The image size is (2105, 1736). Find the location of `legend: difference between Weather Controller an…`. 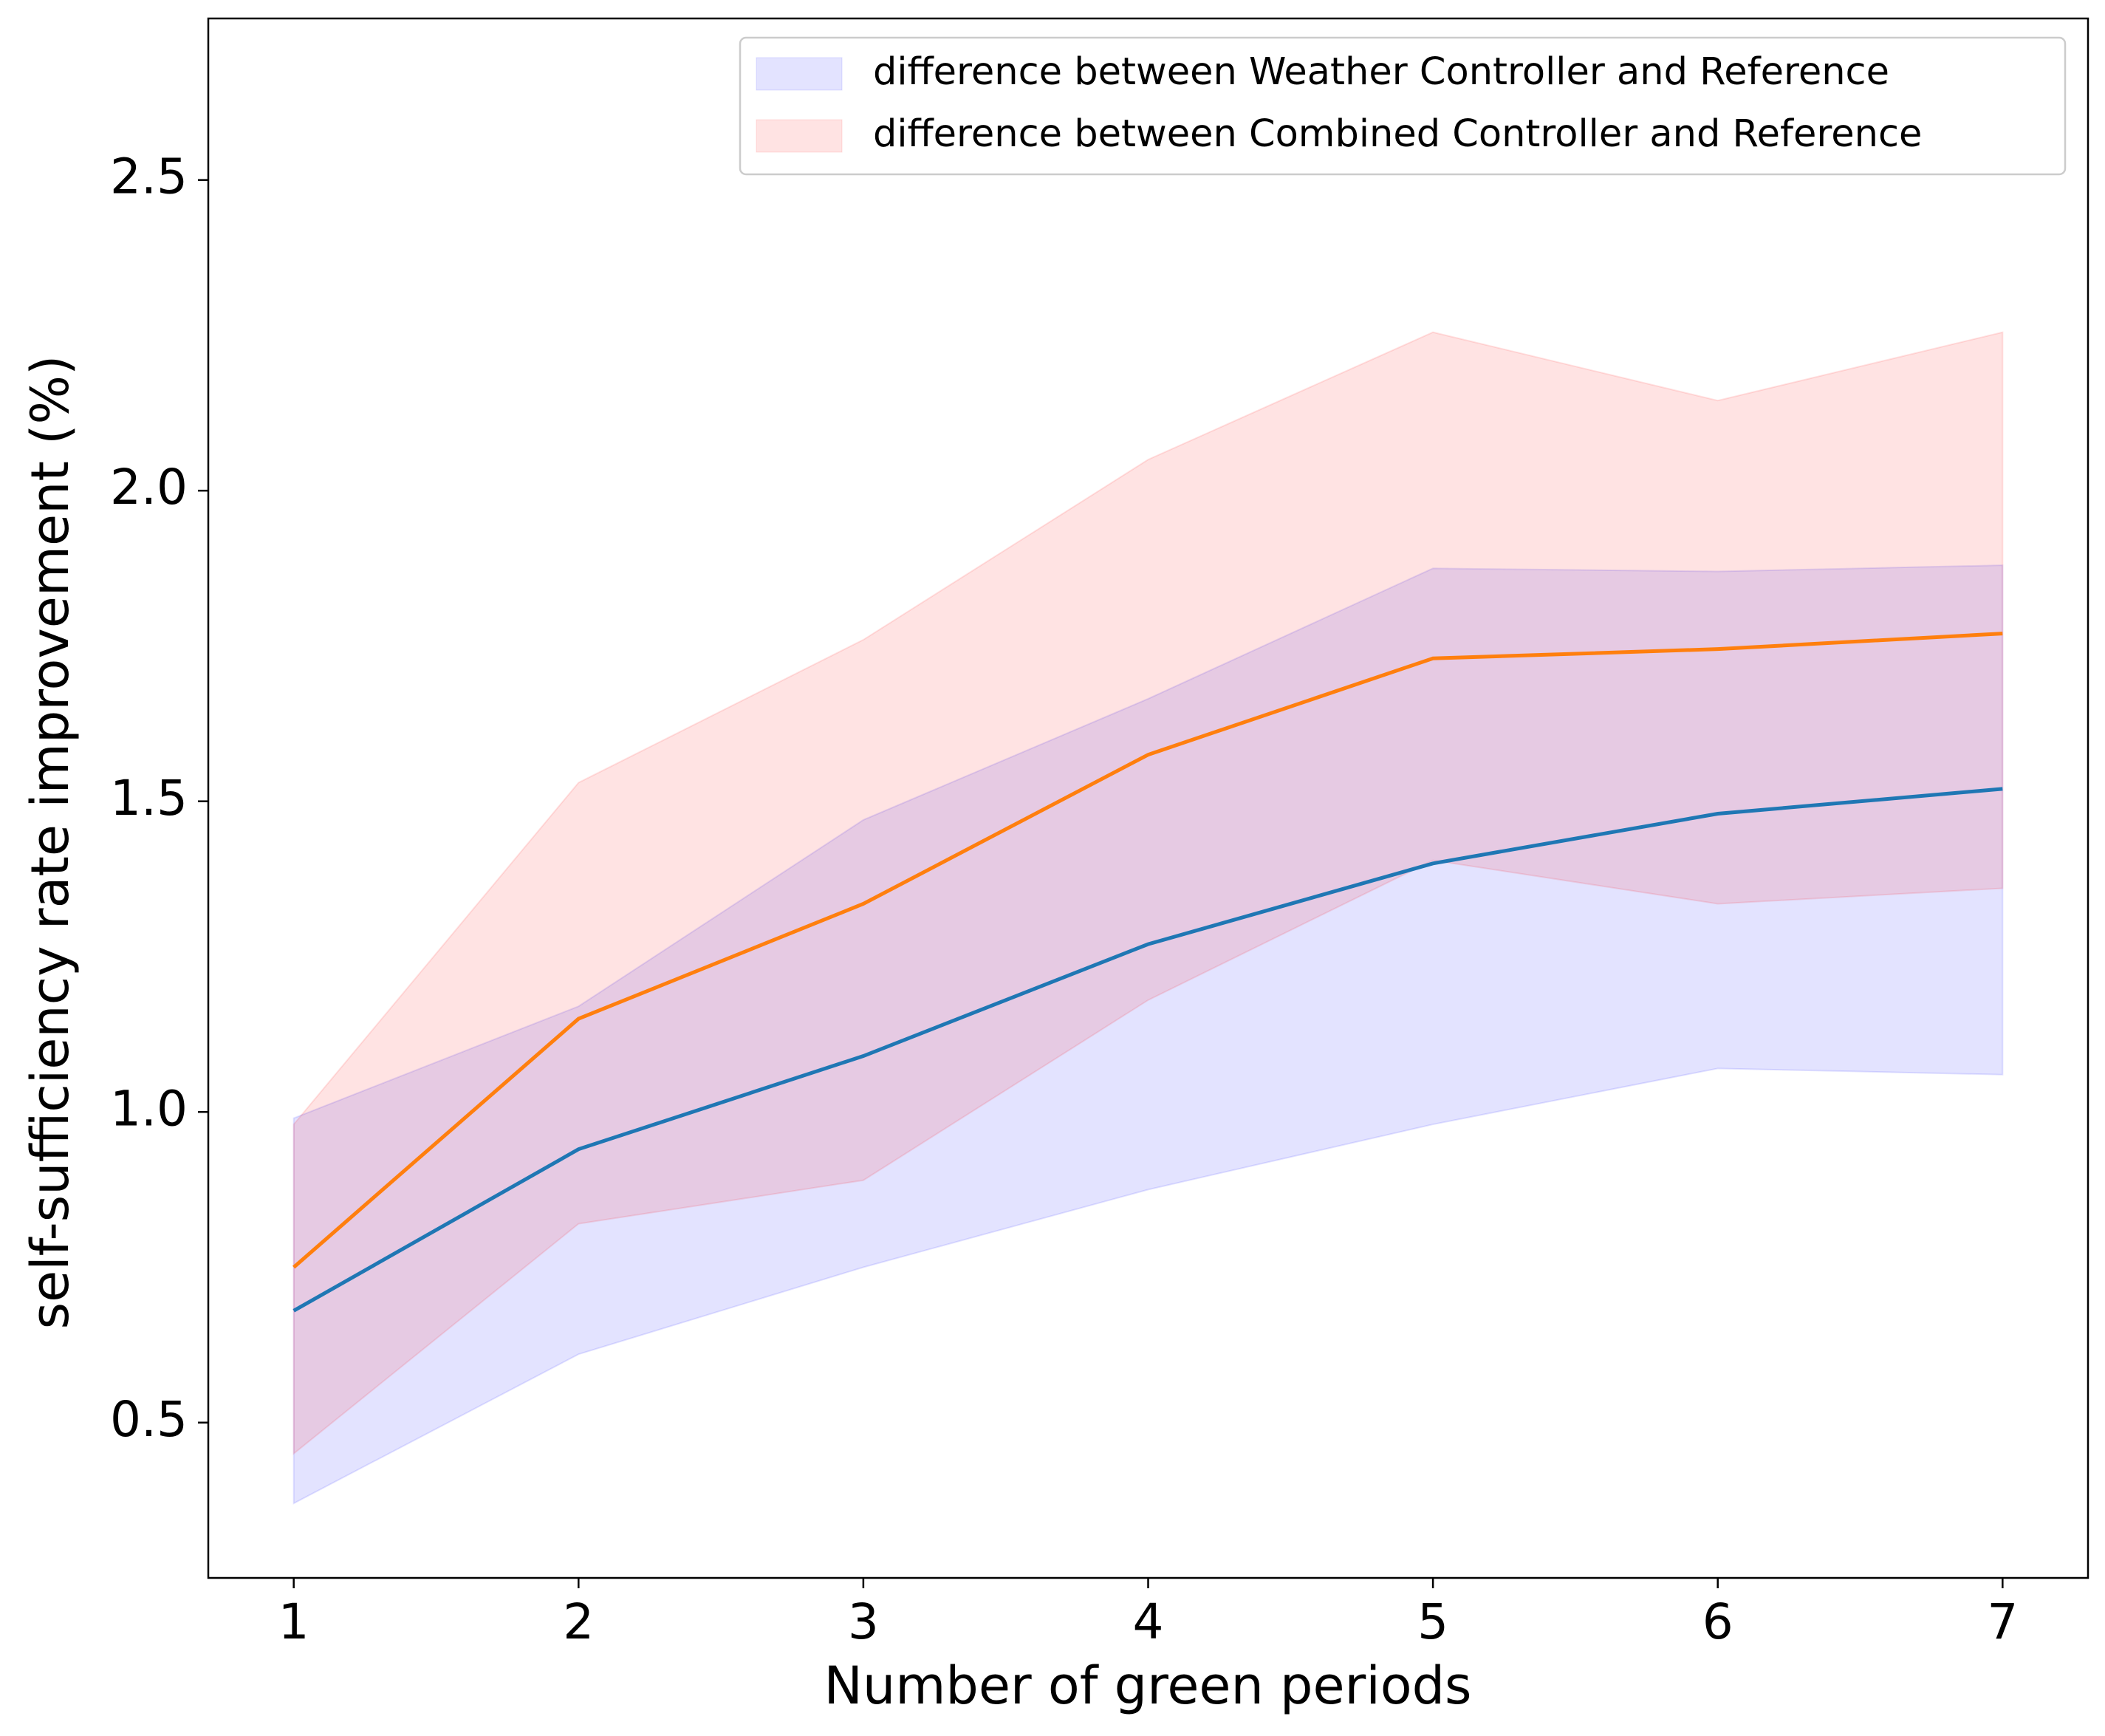

legend: difference between Weather Controller an… is located at coordinates (1403, 106).